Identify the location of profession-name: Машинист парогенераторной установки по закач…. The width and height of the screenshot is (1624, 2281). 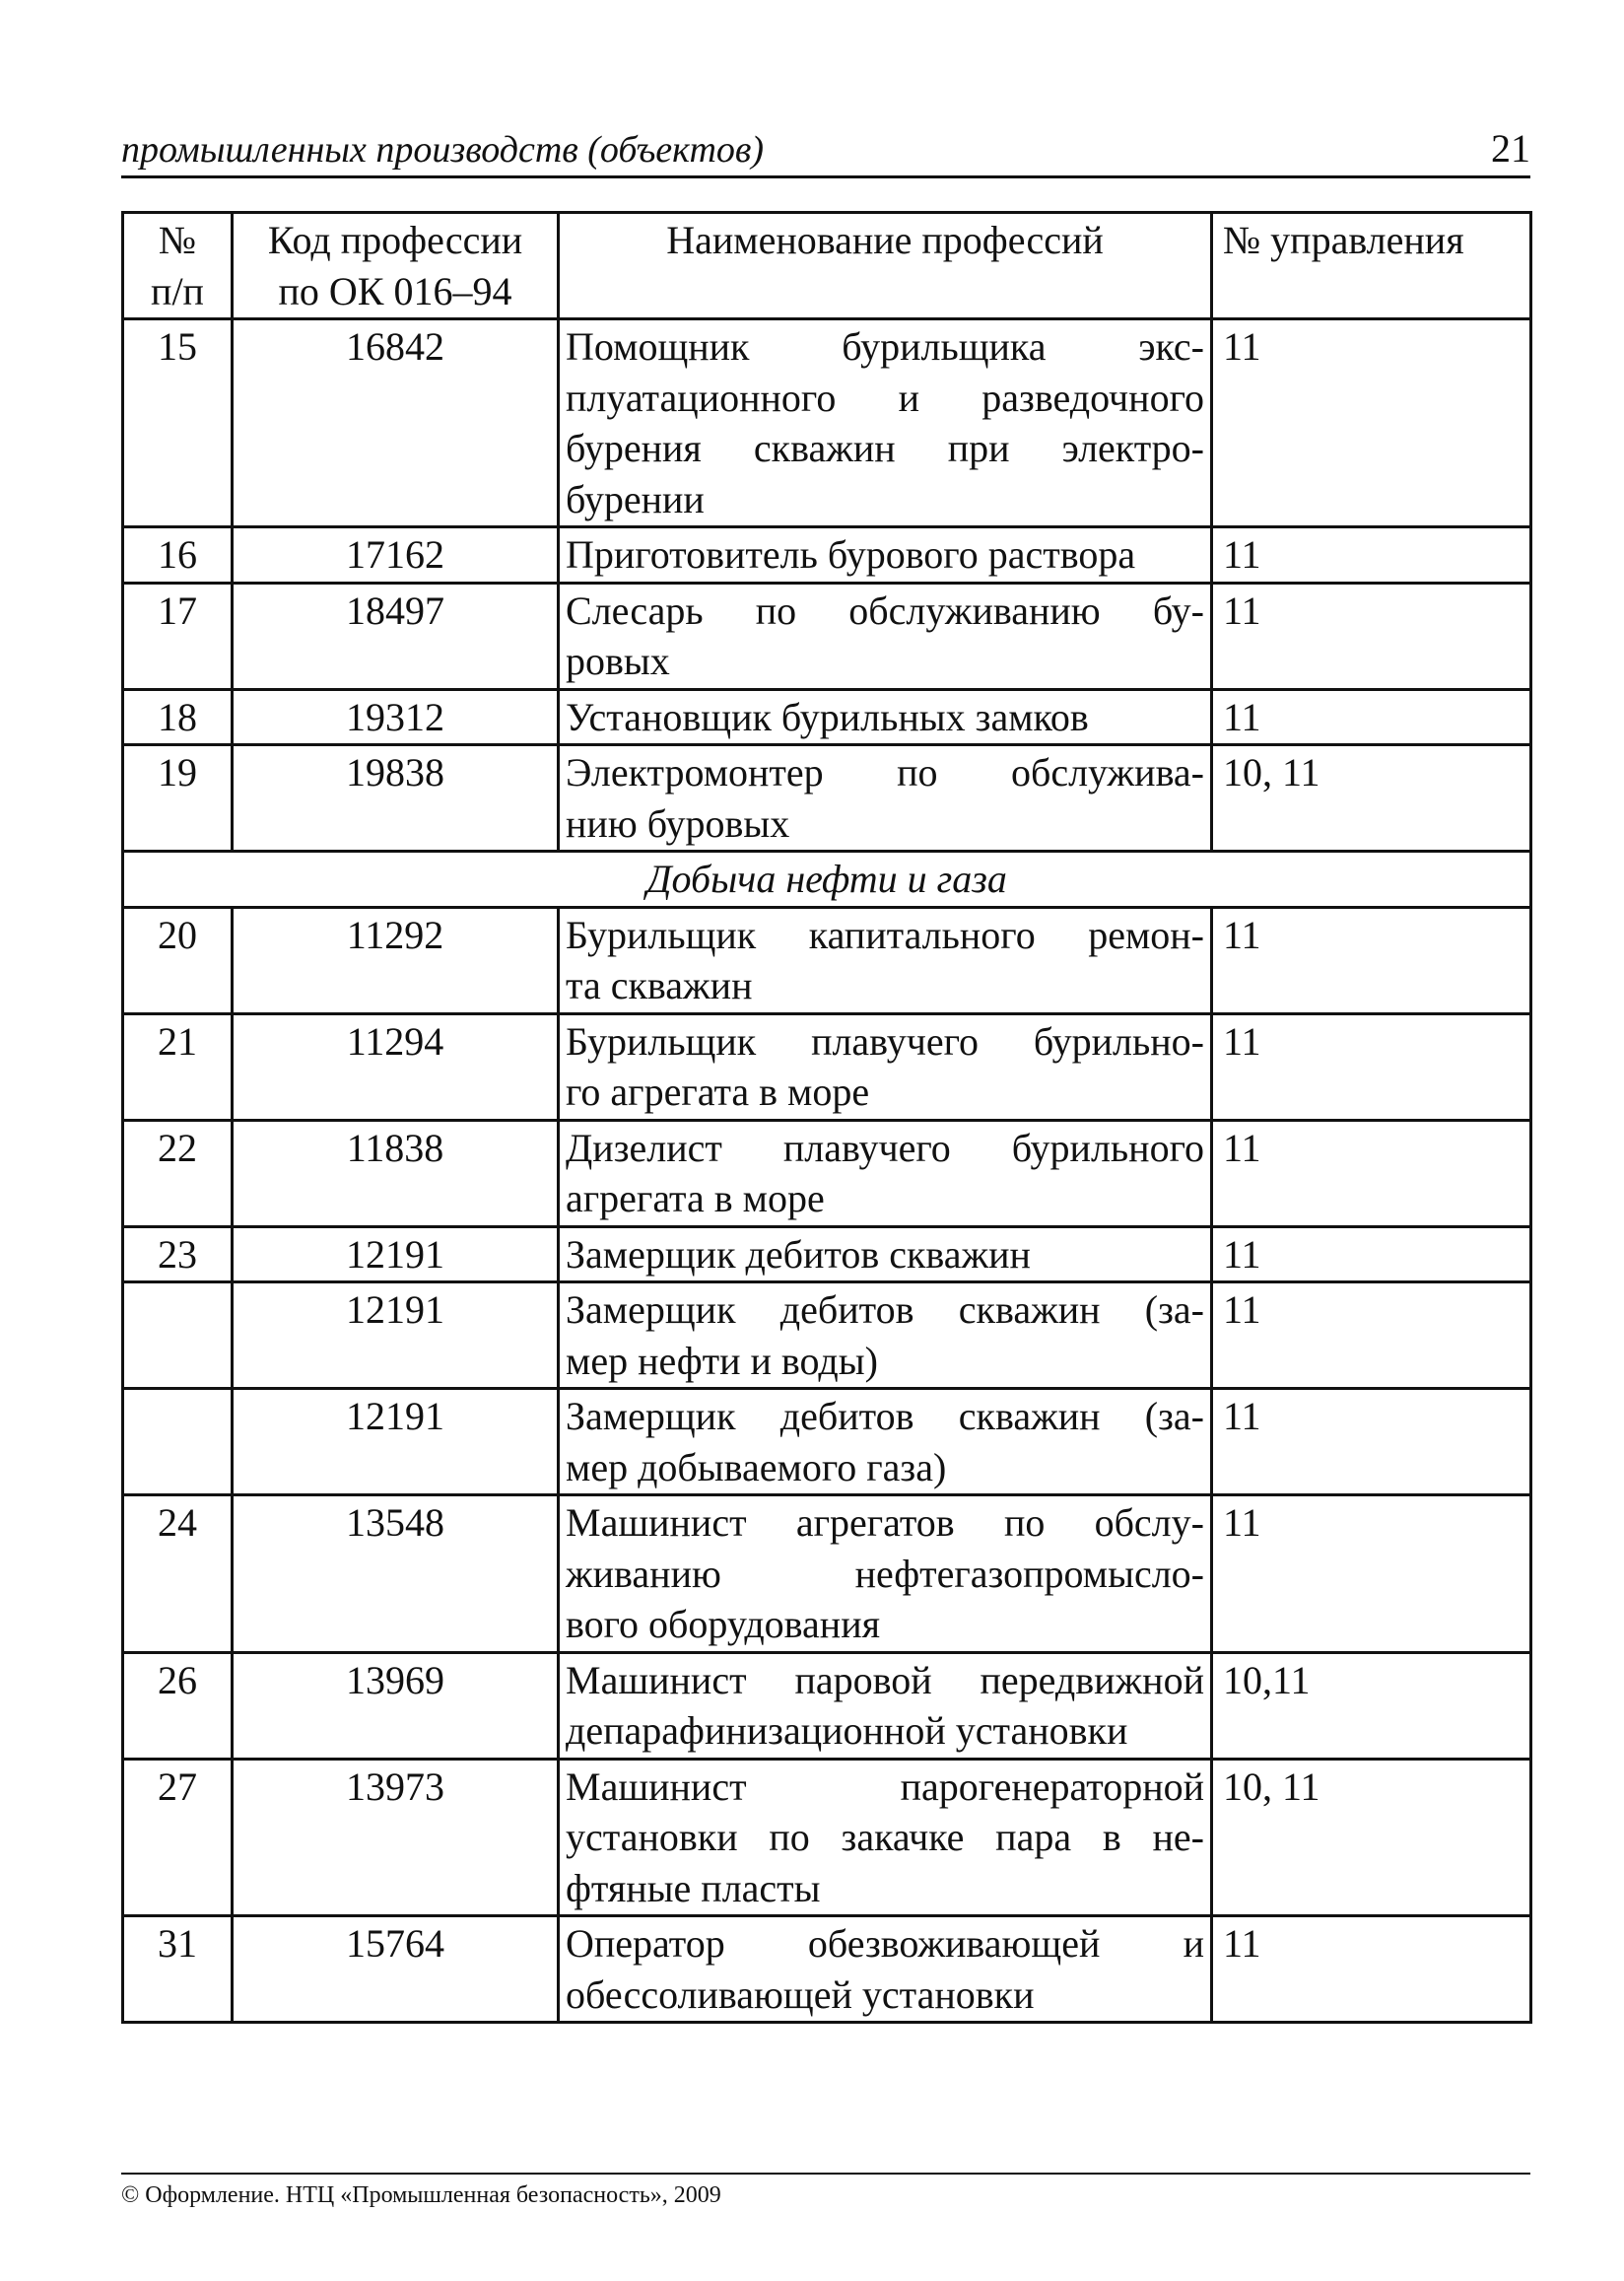
(885, 1837).